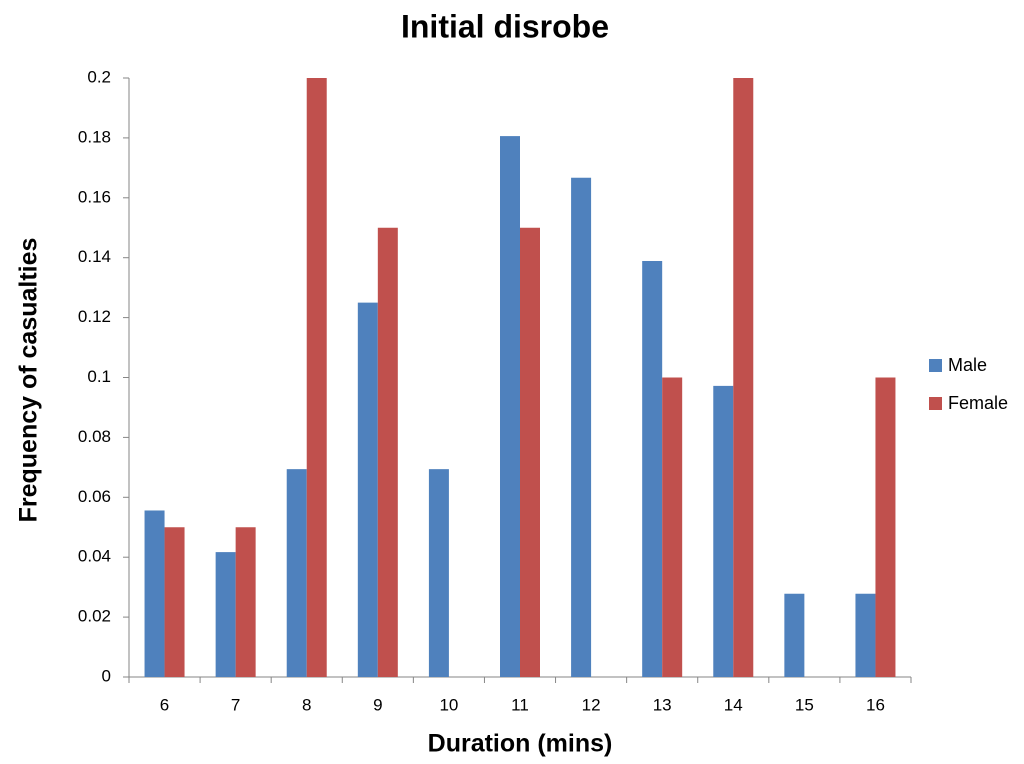 The width and height of the screenshot is (1024, 764). What do you see at coordinates (978, 403) in the screenshot?
I see `legend-label: Female` at bounding box center [978, 403].